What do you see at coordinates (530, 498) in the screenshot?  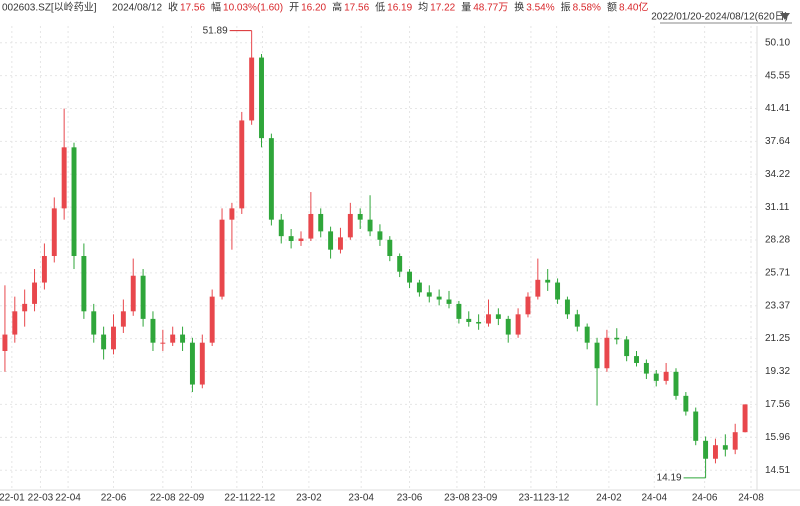 I see `x-tick-label: 23-11` at bounding box center [530, 498].